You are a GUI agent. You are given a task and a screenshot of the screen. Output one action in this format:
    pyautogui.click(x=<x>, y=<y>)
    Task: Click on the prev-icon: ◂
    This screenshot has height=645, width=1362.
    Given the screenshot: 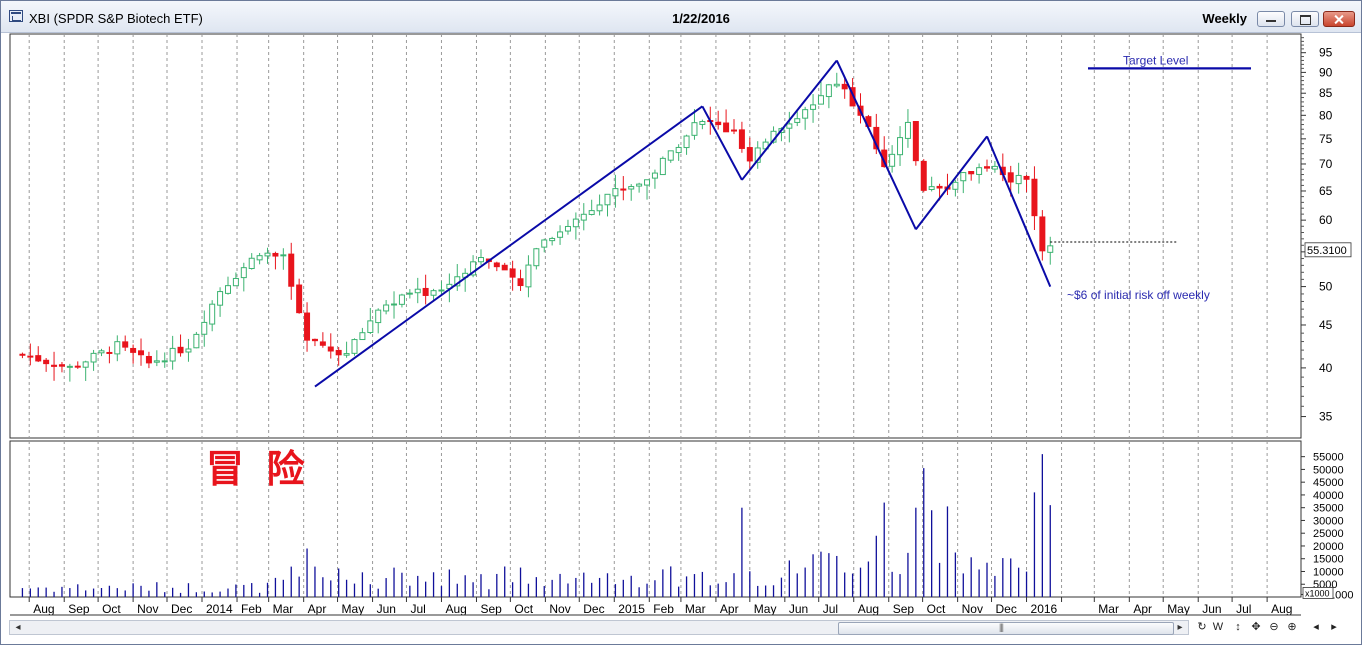 What is the action you would take?
    pyautogui.click(x=1316, y=627)
    